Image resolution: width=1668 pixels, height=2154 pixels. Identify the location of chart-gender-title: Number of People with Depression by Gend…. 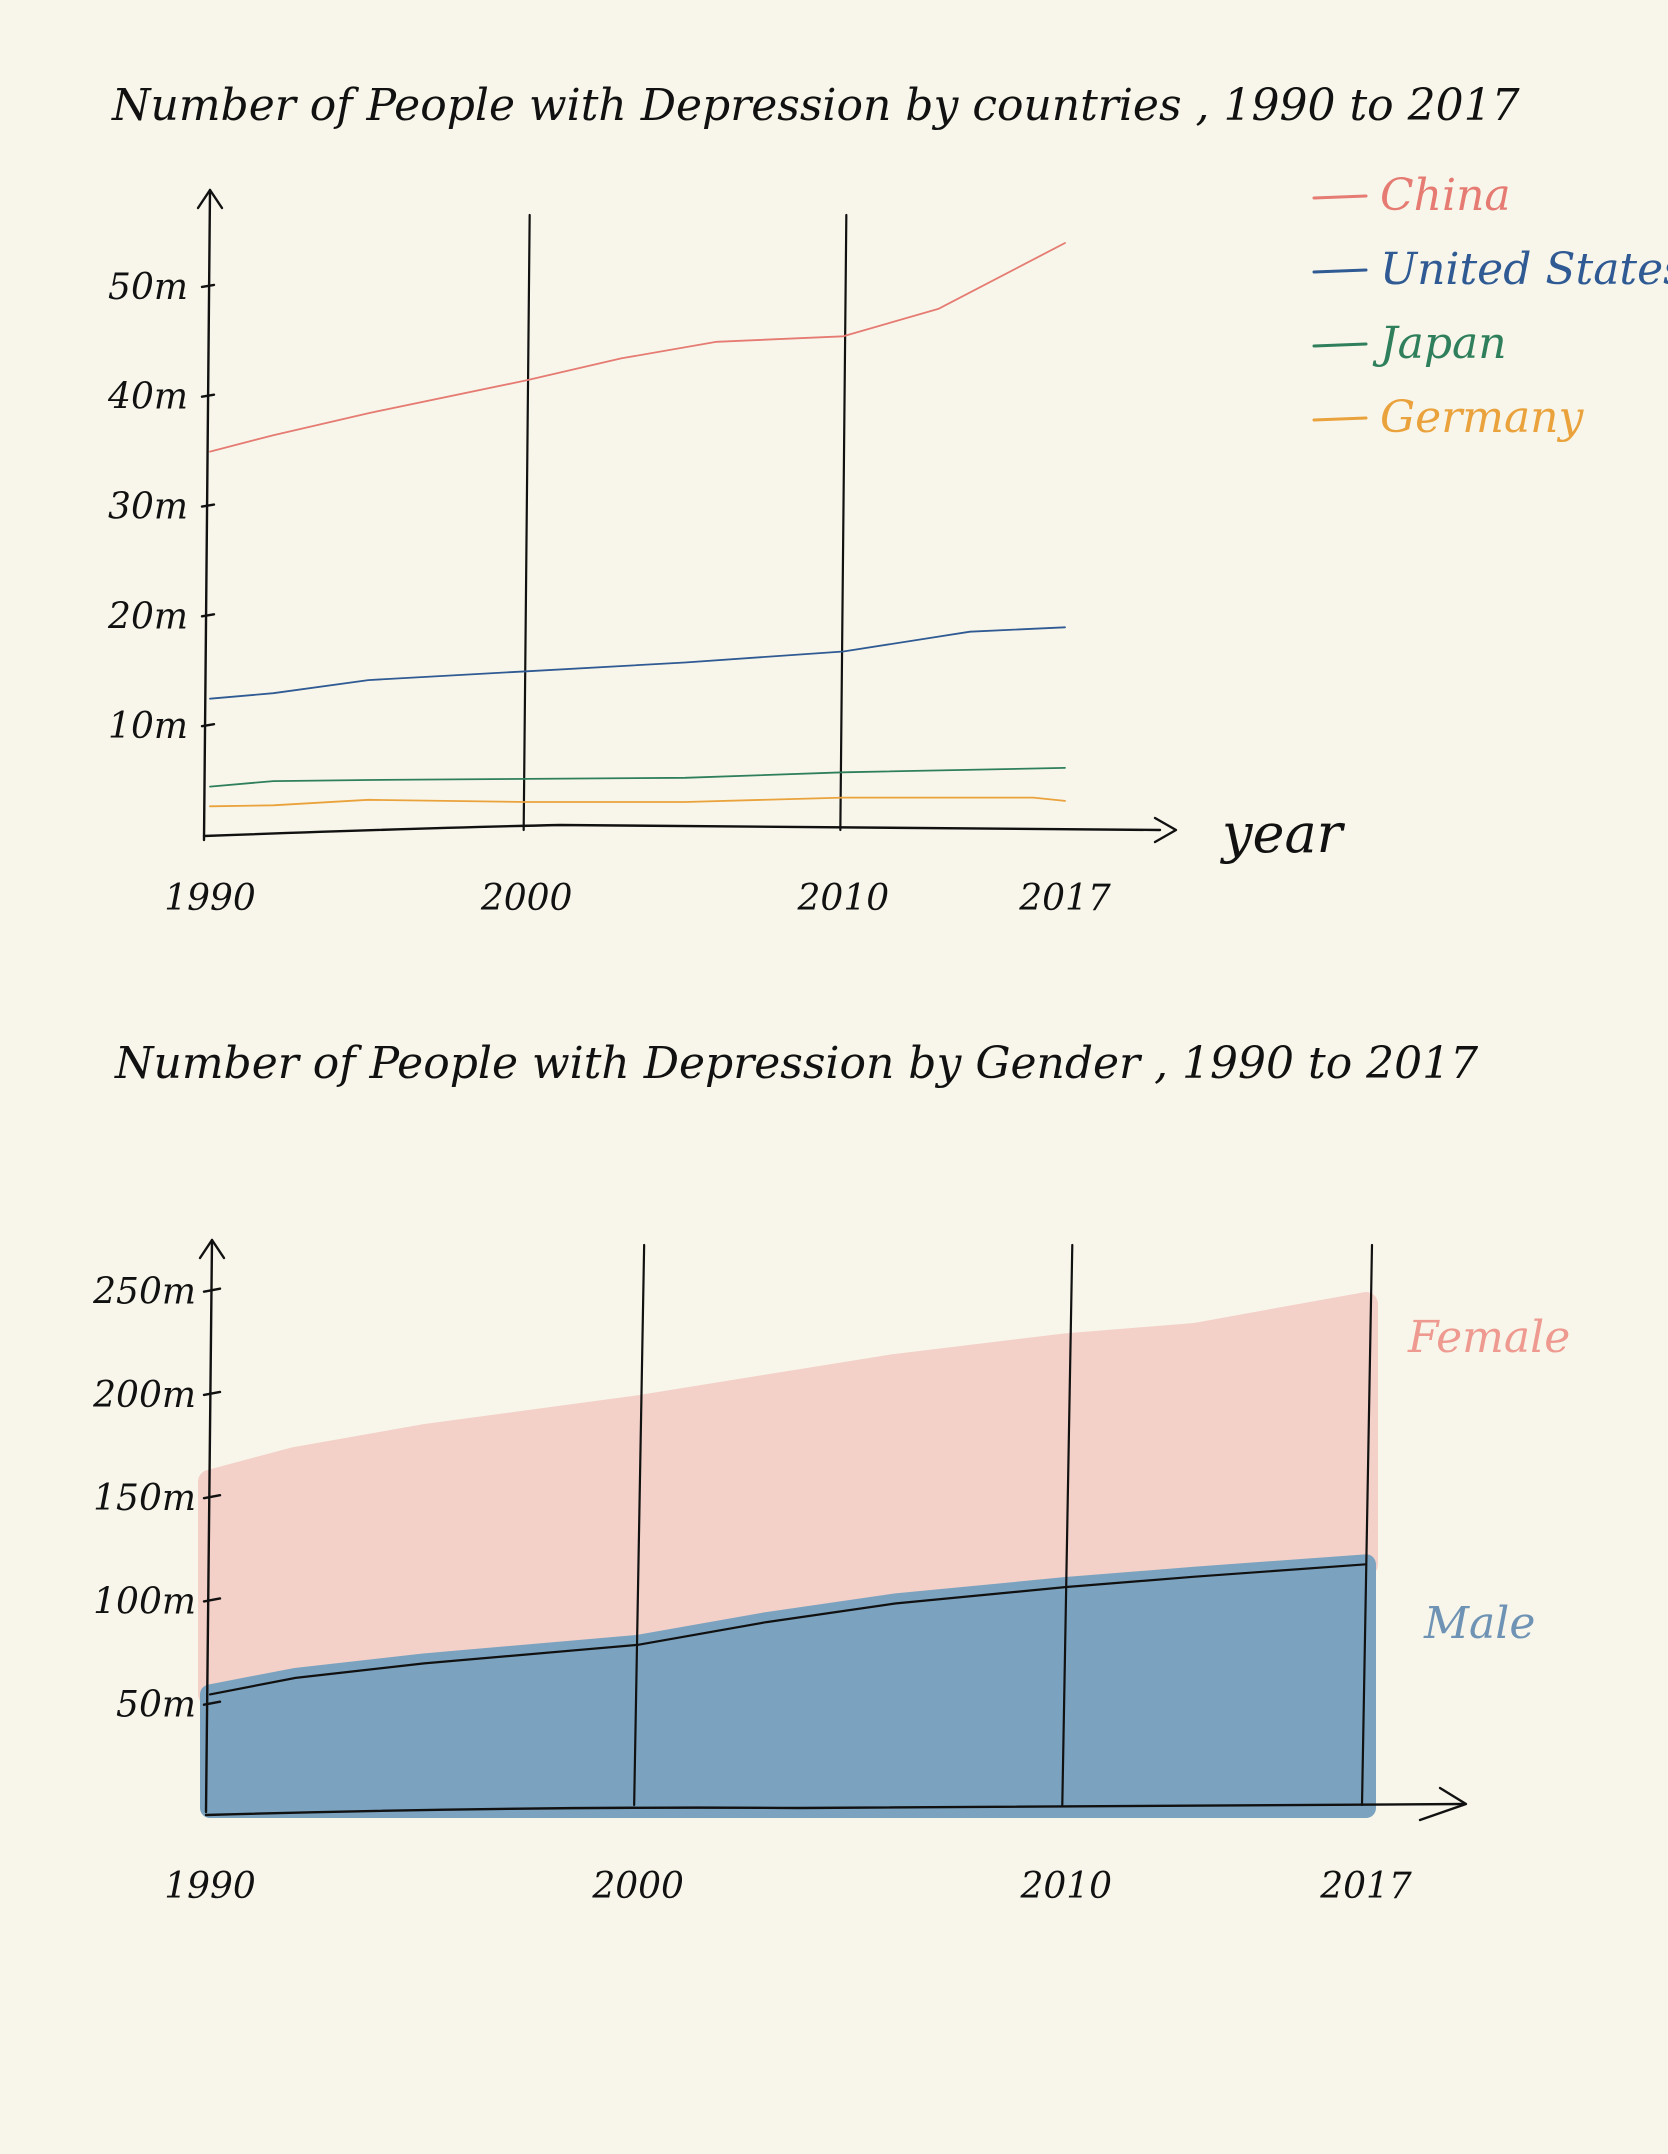
(796, 1063).